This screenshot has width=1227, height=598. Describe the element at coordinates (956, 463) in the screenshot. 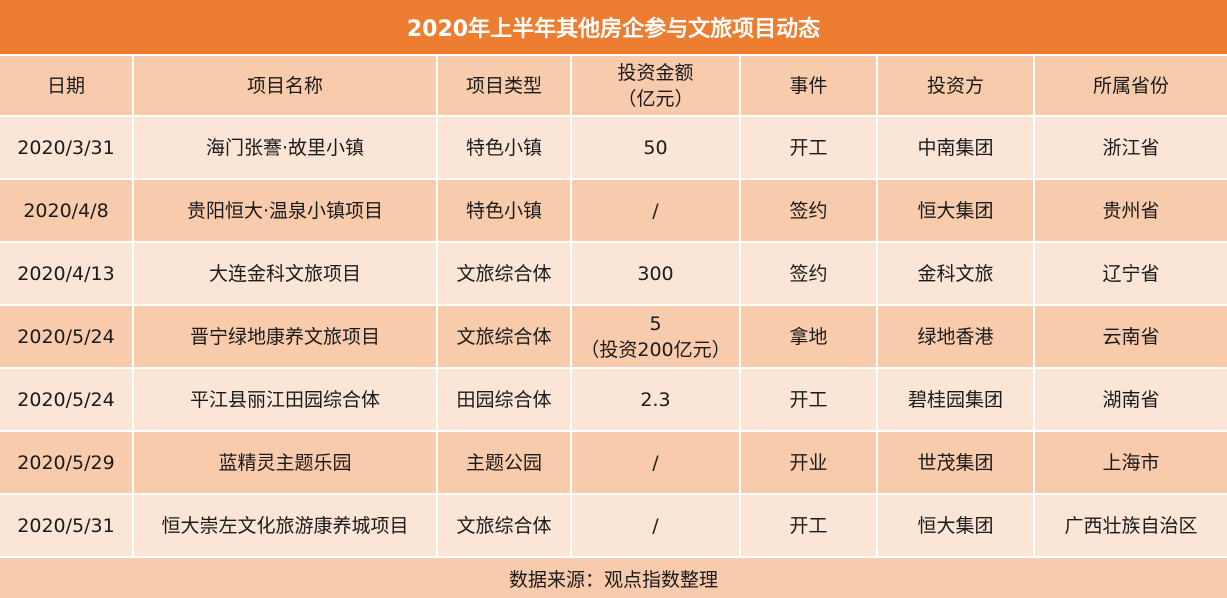

I see `cell-investor: 世茂集团` at that location.